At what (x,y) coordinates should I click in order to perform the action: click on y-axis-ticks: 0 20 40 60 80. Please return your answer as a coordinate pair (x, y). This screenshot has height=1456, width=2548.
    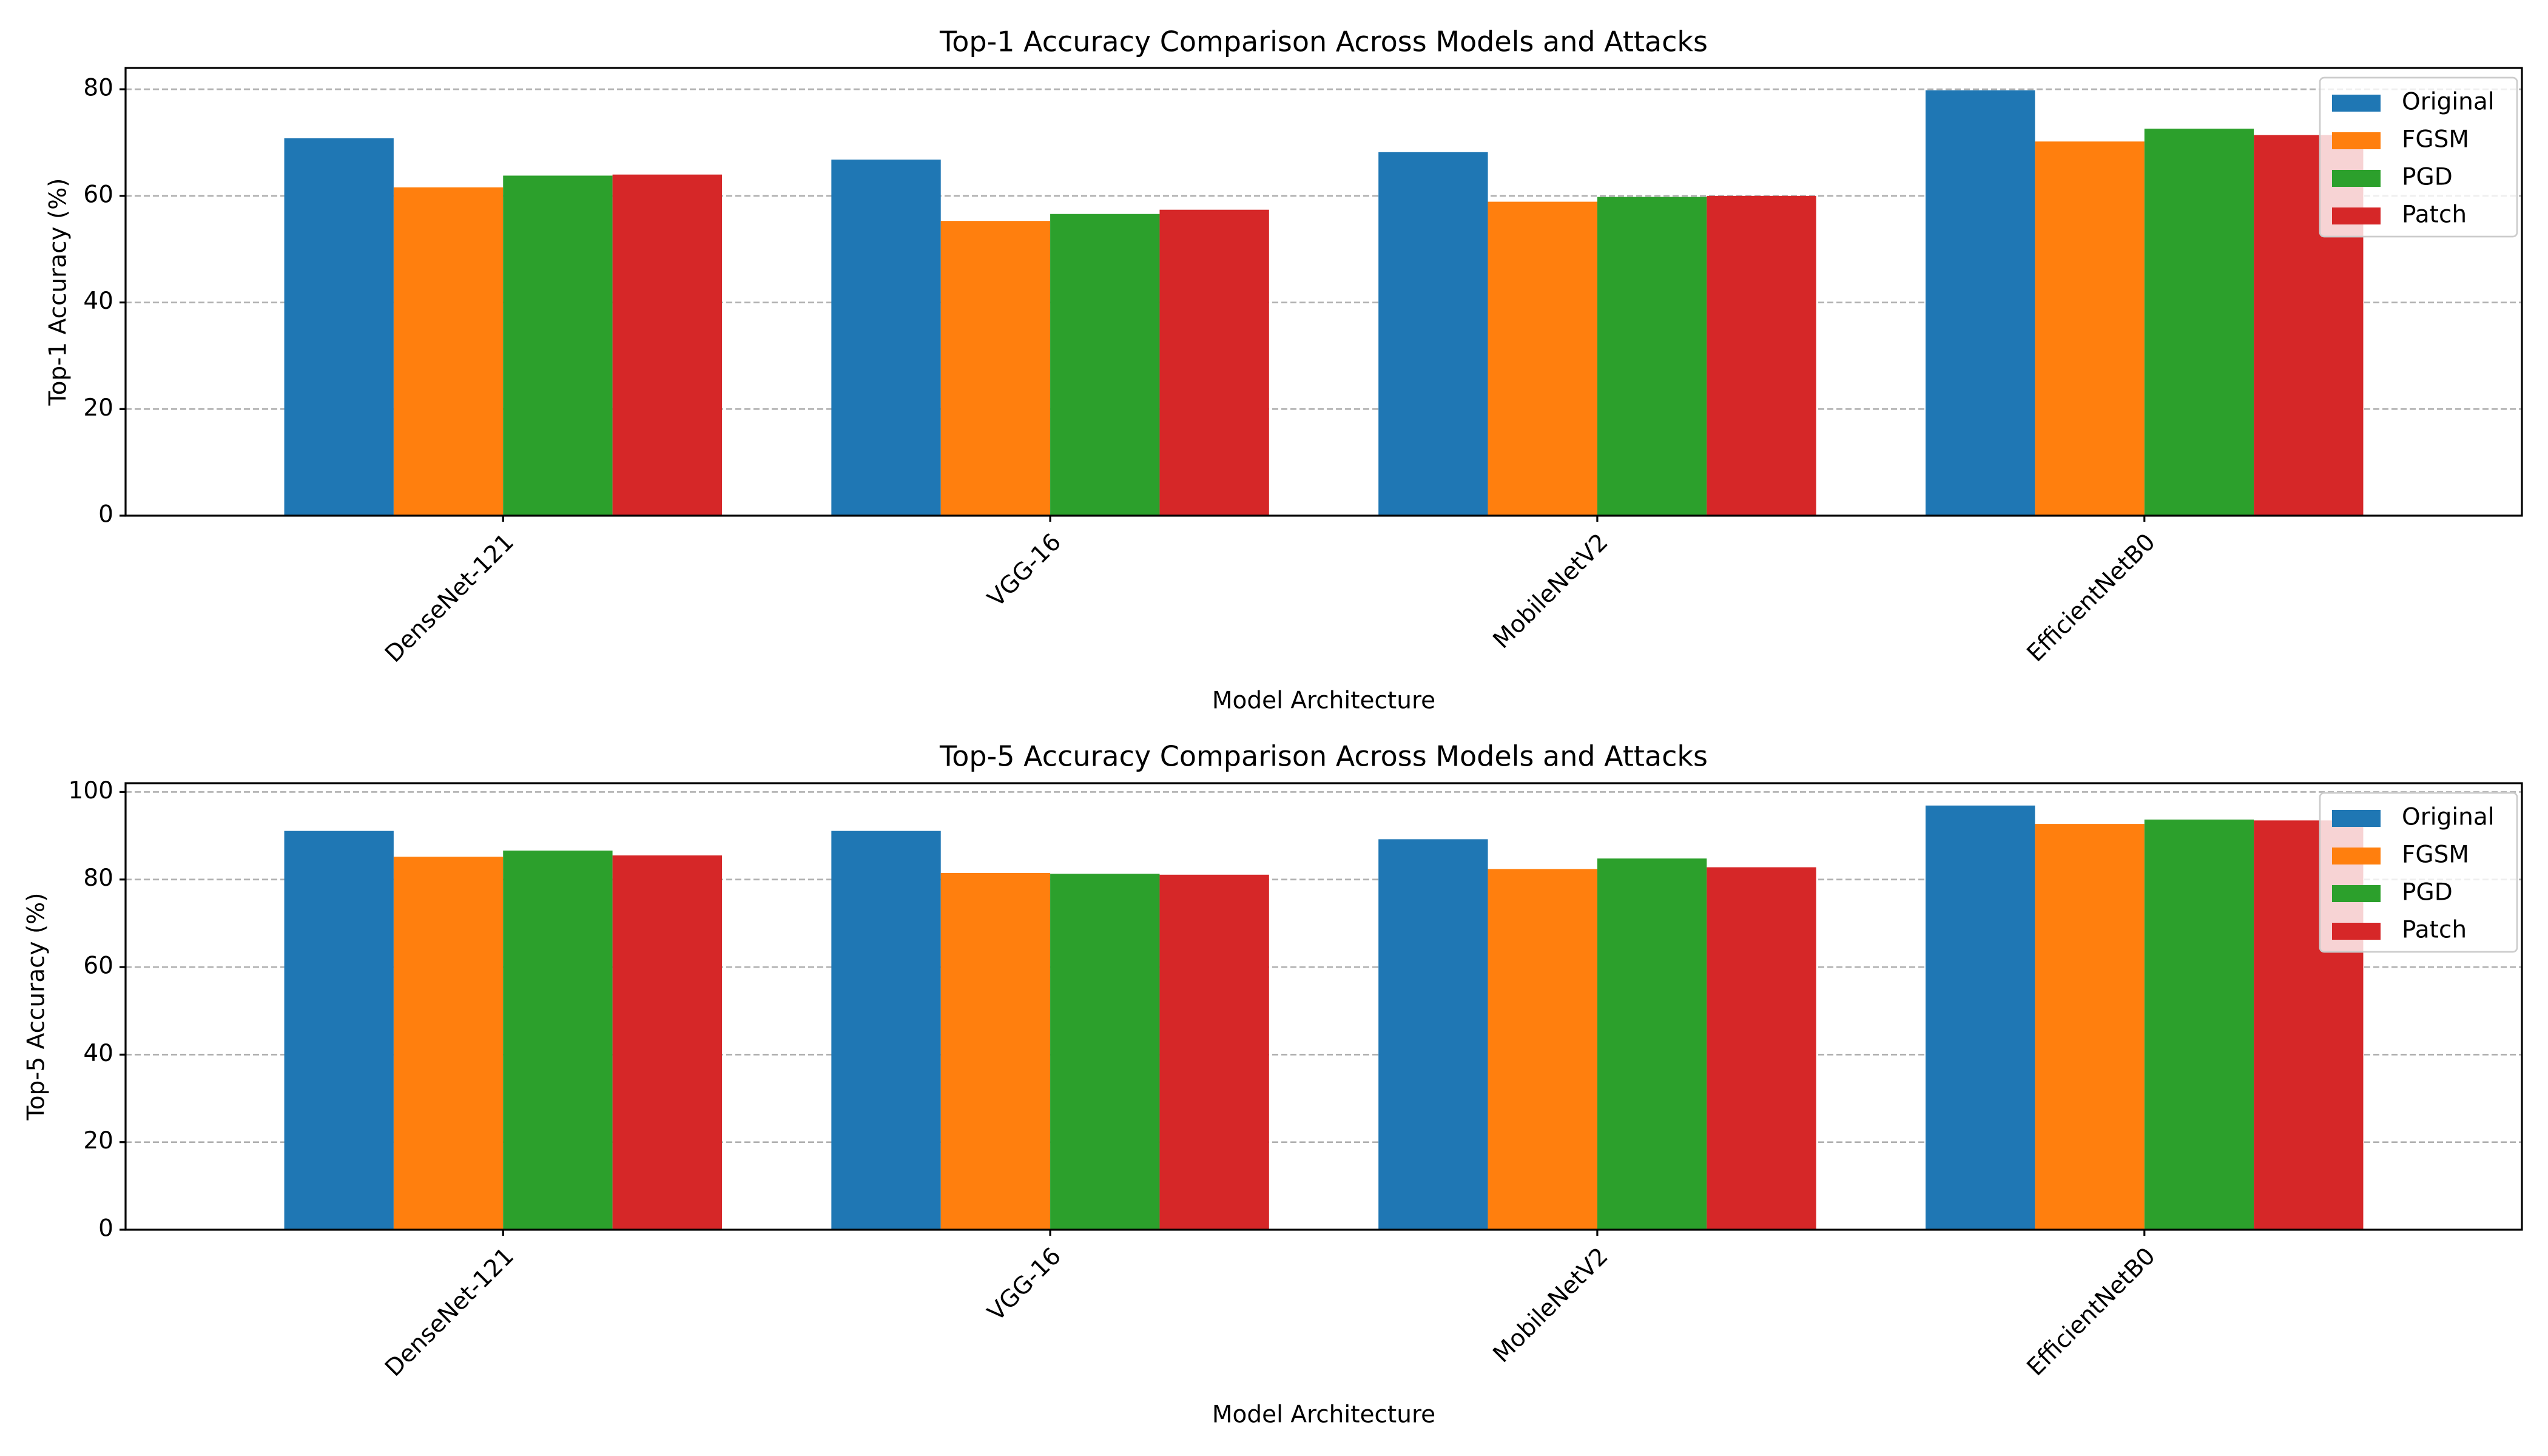
    Looking at the image, I should click on (104, 301).